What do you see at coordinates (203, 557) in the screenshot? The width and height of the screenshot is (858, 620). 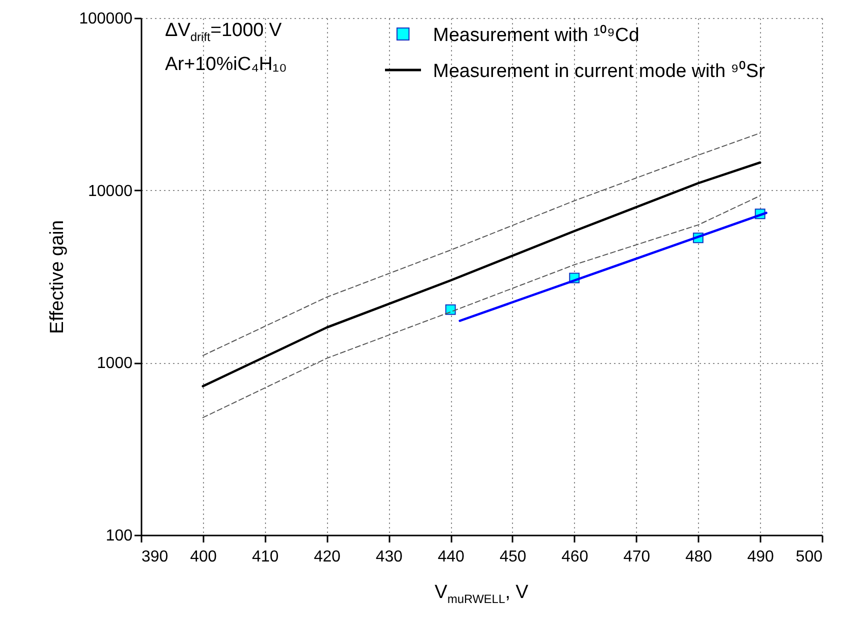 I see `x-tick-label: 400` at bounding box center [203, 557].